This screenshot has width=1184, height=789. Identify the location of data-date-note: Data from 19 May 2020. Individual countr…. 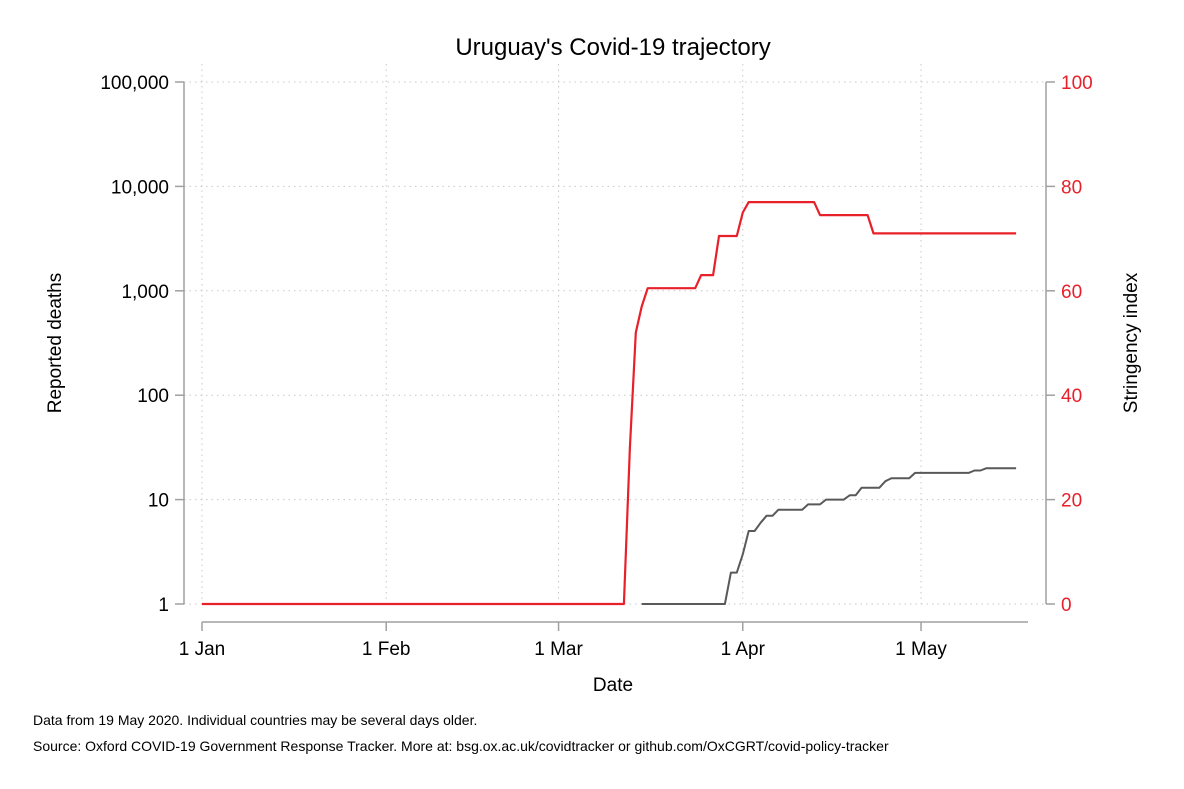
(255, 720).